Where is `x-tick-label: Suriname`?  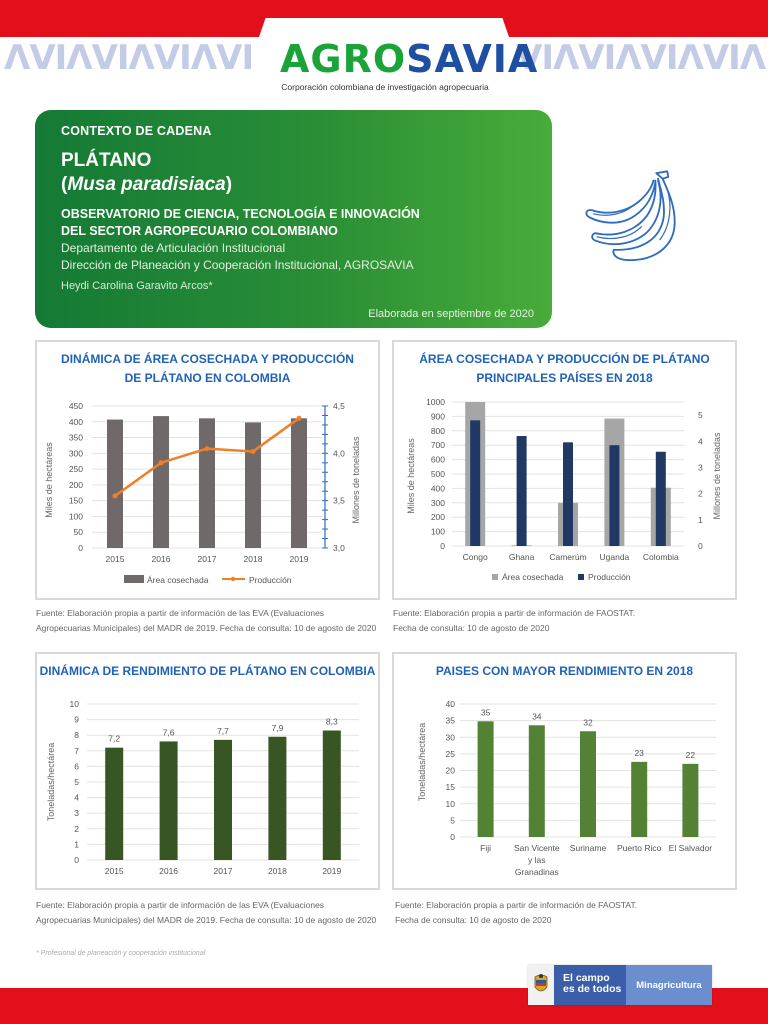 x-tick-label: Suriname is located at coordinates (588, 848).